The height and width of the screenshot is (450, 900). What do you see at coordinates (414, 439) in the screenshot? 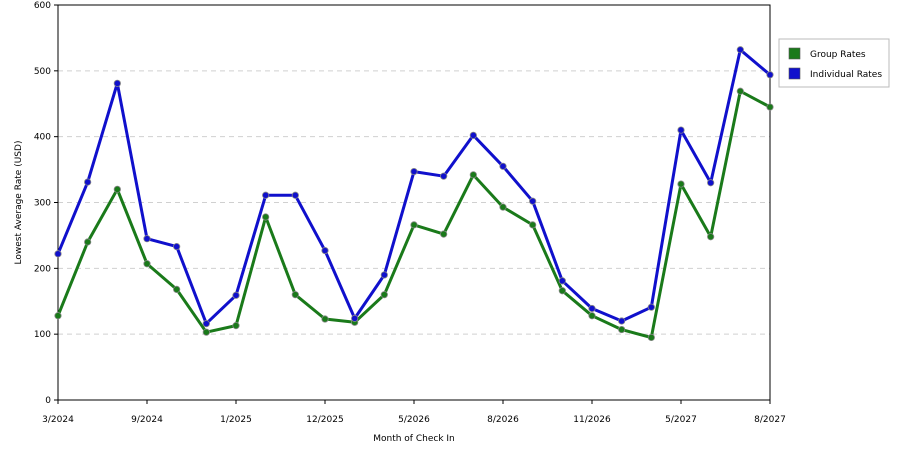
I see `x-axis-label: Month of Check In` at bounding box center [414, 439].